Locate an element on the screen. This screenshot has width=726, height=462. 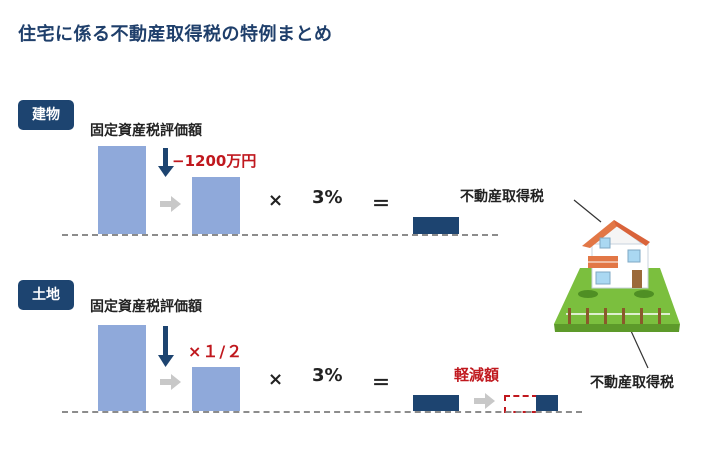
land-reduction-arrow-icon is located at coordinates (484, 401).